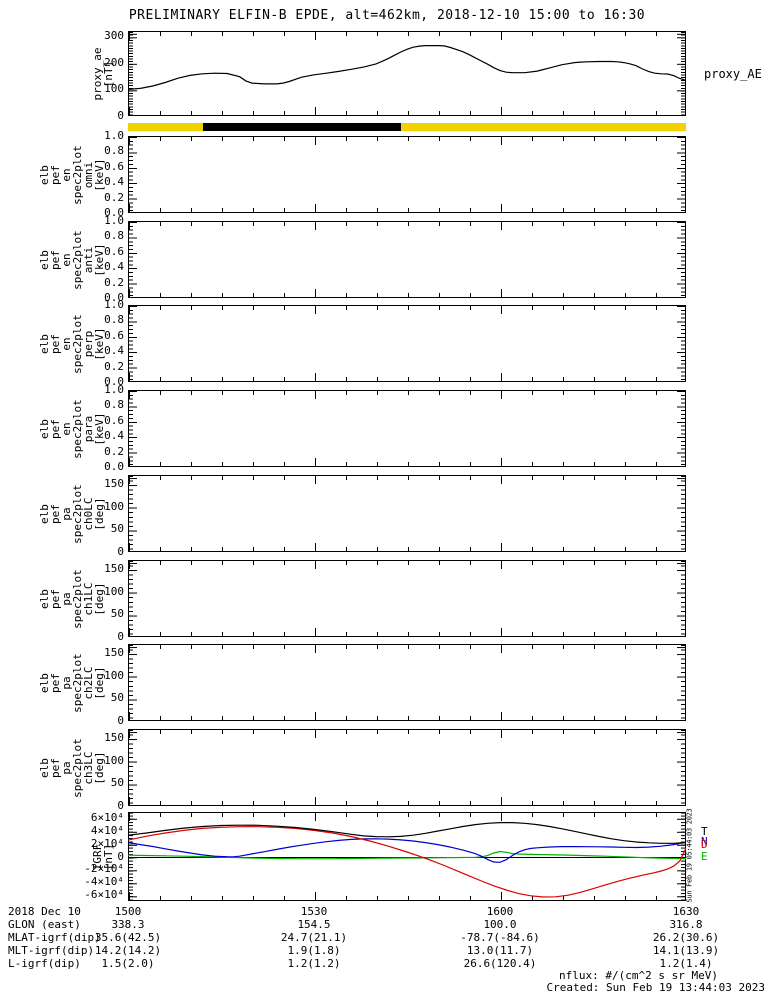  I want to click on igrf-legend-N: N, so click(704, 841).